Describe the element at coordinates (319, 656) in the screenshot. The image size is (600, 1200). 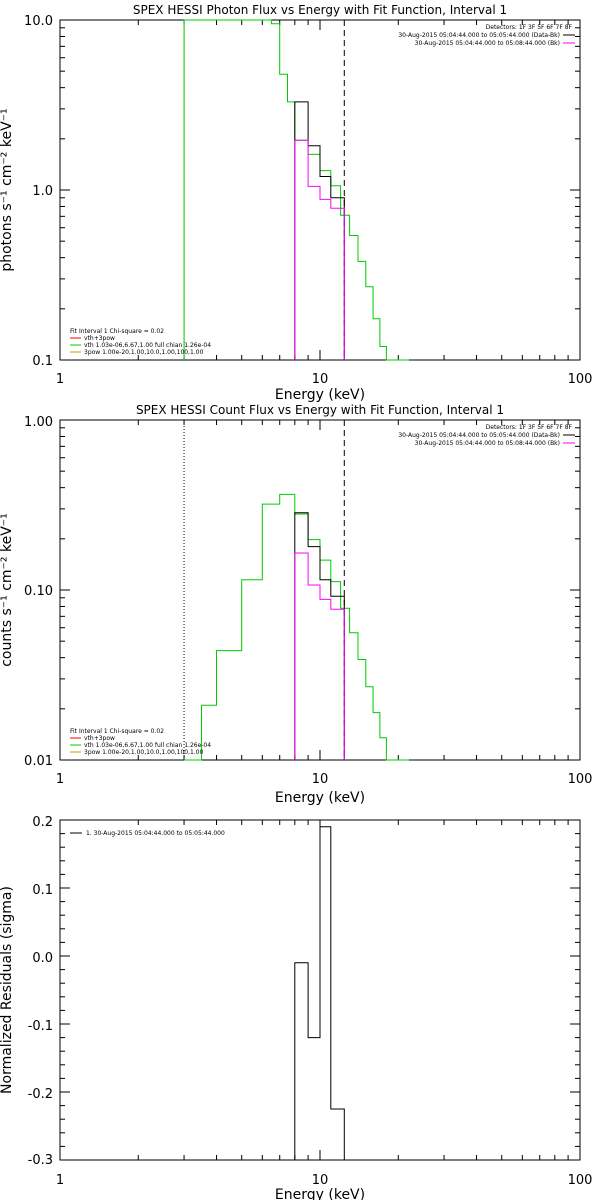
I see `panel2-series-2-step-line` at that location.